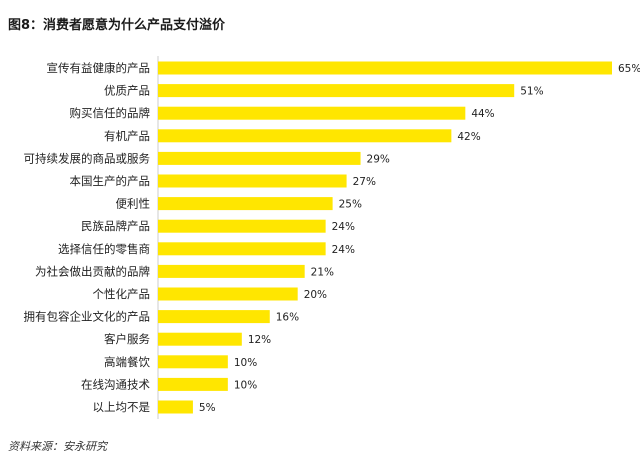 This screenshot has width=640, height=468. What do you see at coordinates (122, 294) in the screenshot?
I see `category-label: 个性化产品` at bounding box center [122, 294].